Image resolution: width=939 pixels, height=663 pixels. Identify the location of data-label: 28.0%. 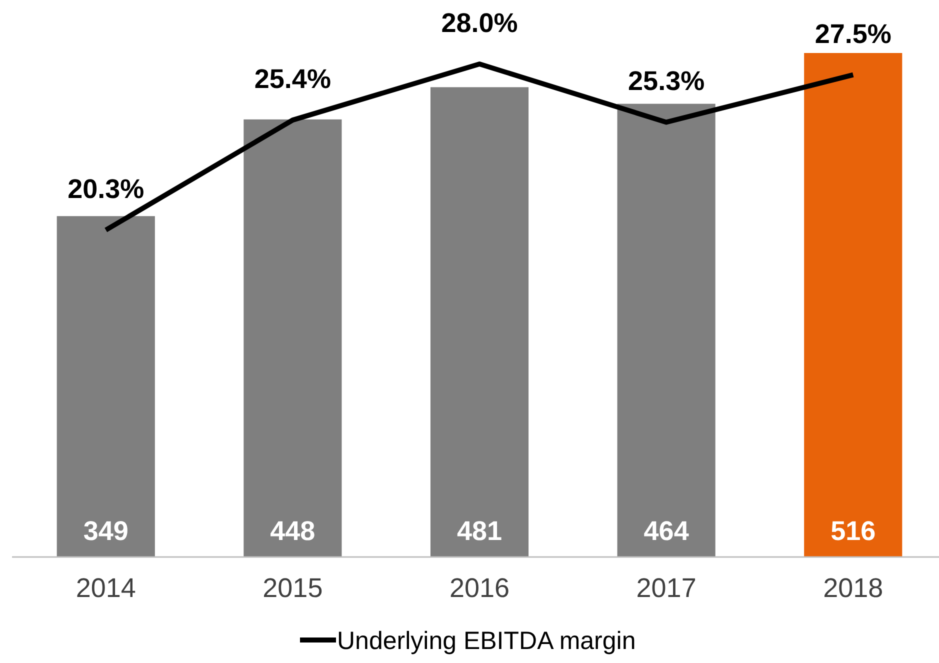
(479, 23).